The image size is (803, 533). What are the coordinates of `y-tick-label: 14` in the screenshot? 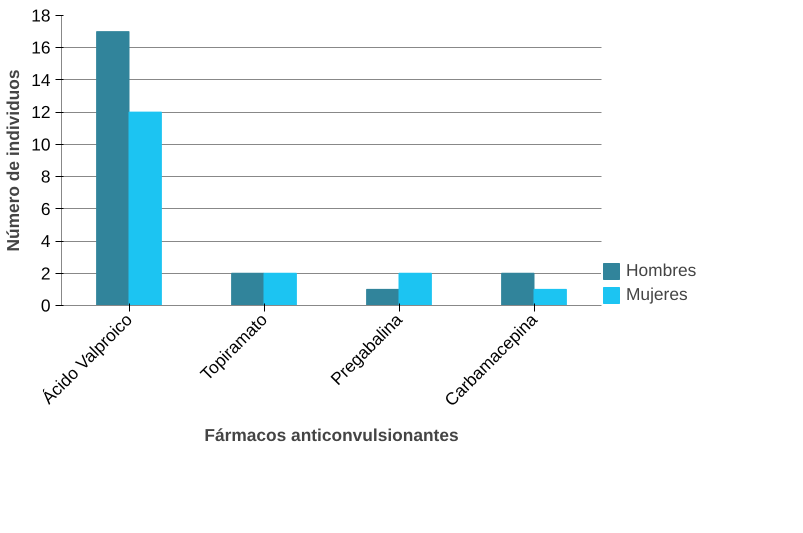 It's located at (41, 80).